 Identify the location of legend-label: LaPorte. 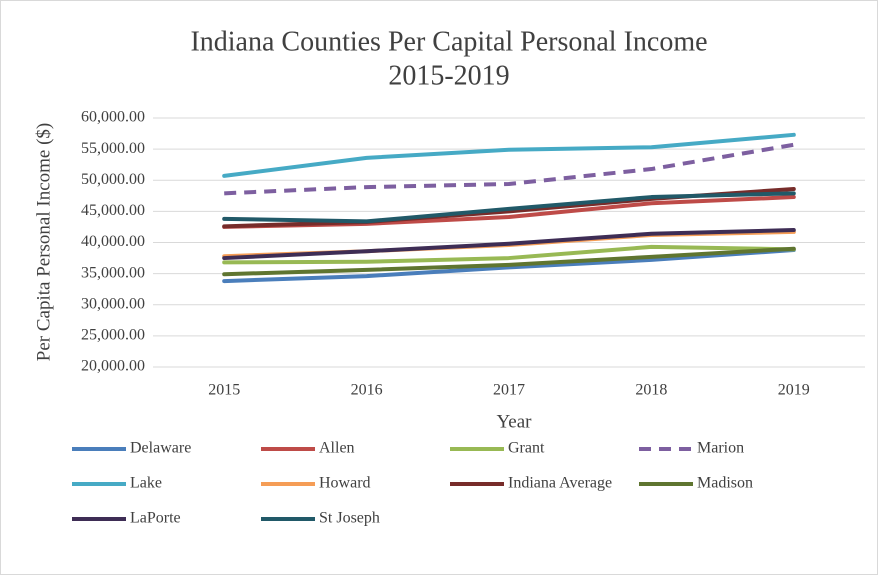
(155, 518).